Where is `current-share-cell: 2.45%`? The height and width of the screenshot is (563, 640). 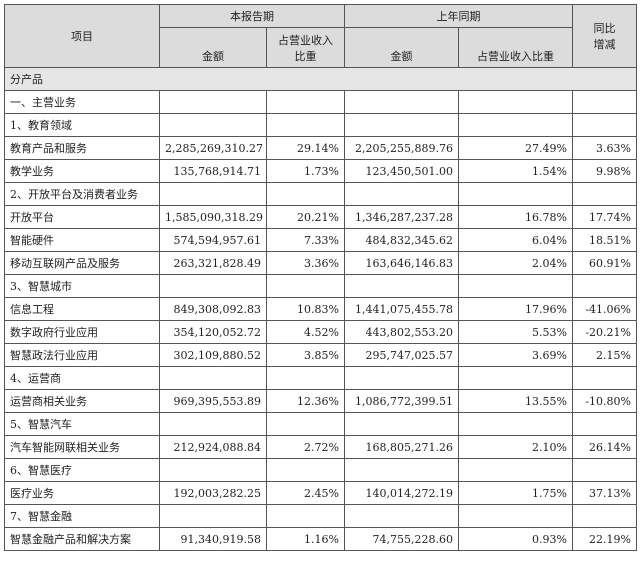
current-share-cell: 2.45% is located at coordinates (305, 493).